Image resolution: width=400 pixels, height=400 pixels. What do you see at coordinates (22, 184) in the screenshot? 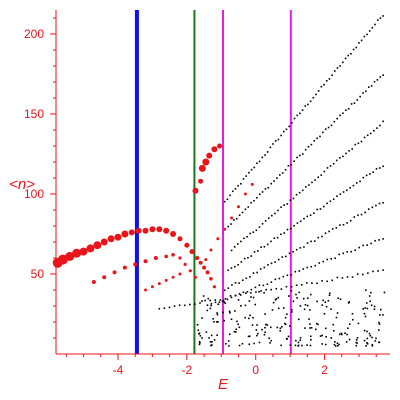
I see `y-axis-title: <n>` at bounding box center [22, 184].